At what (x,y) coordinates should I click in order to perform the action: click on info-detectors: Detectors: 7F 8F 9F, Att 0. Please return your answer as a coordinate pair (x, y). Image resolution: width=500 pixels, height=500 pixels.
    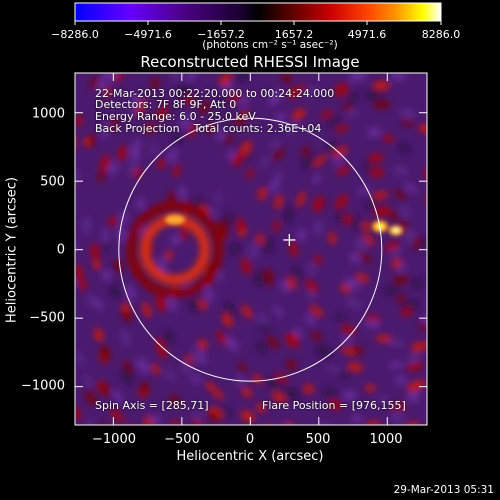
    Looking at the image, I should click on (166, 104).